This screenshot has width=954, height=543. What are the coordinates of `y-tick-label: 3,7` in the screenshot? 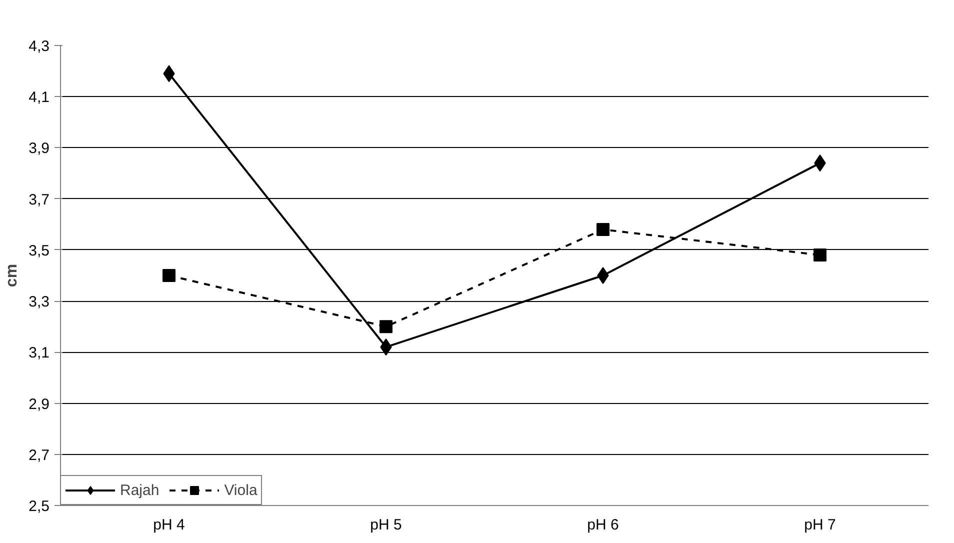 It's located at (39, 199).